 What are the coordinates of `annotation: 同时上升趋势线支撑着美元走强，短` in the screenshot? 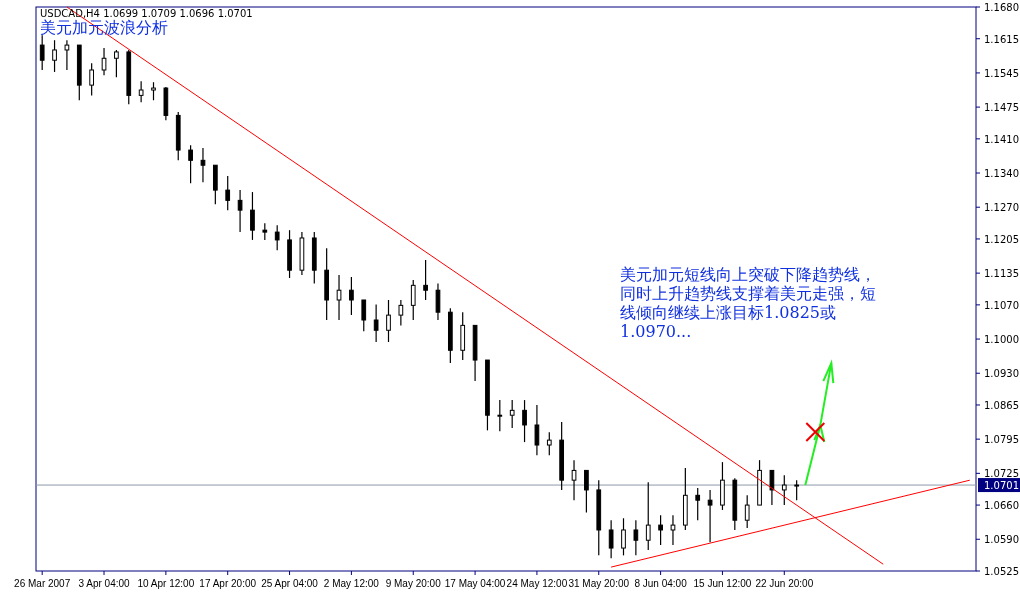 It's located at (748, 293).